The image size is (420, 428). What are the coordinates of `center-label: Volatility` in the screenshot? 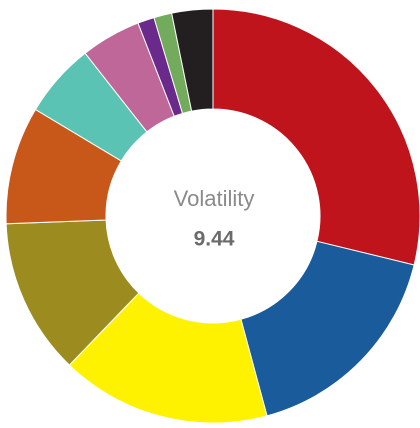 It's located at (214, 198).